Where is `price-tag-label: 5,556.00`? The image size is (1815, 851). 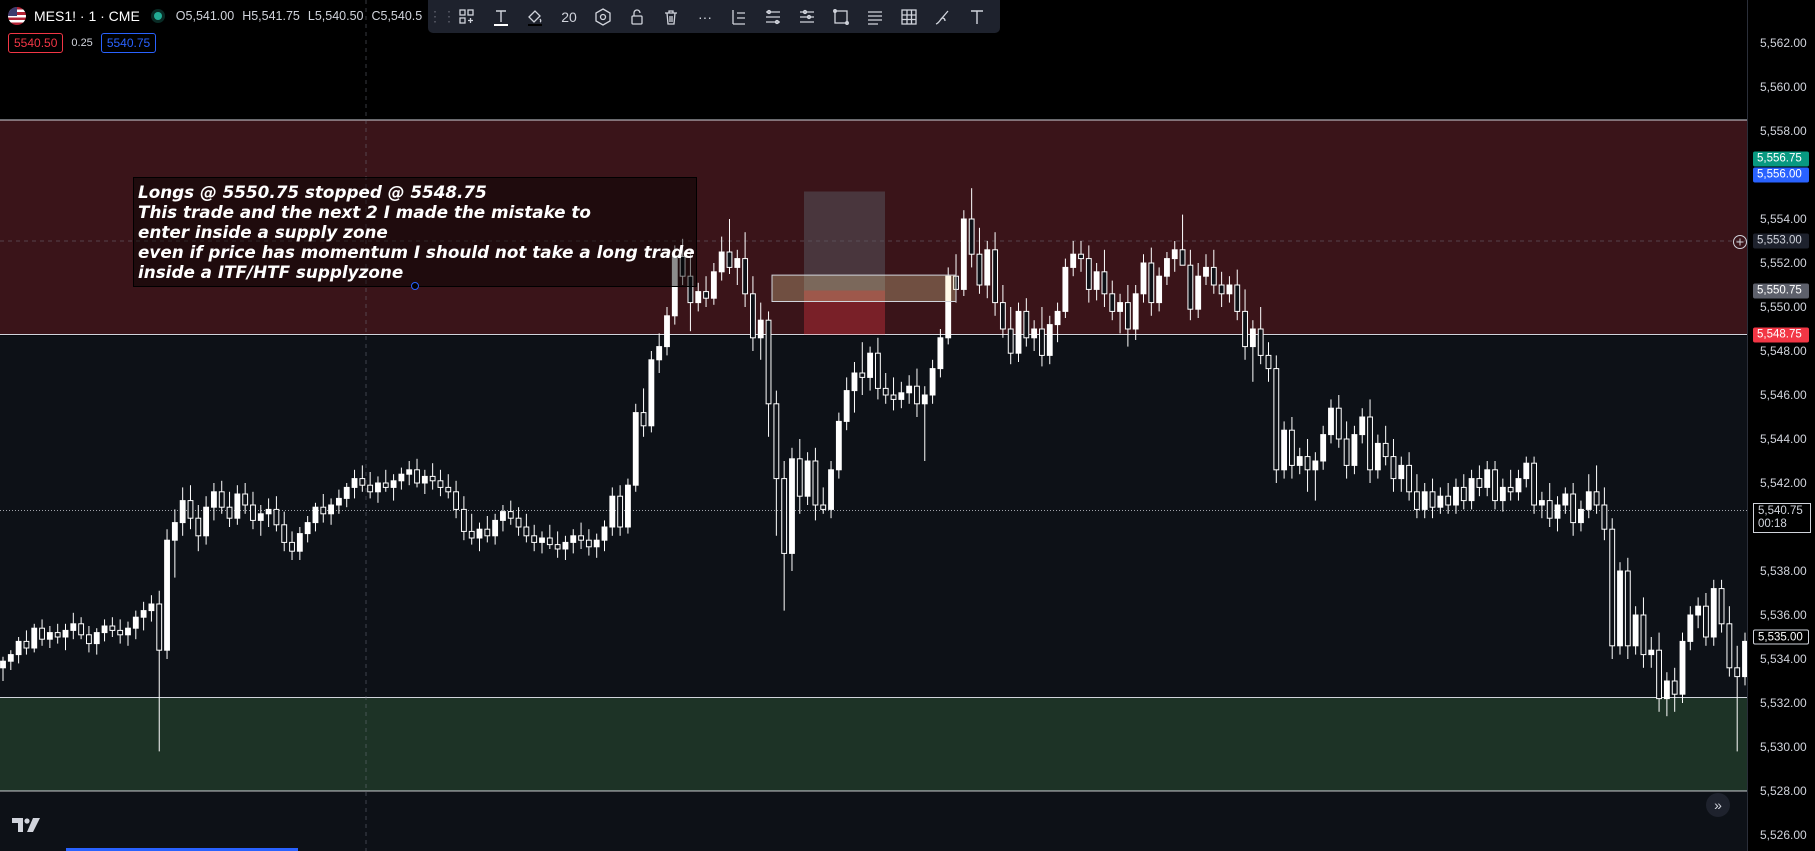 price-tag-label: 5,556.00 is located at coordinates (1781, 175).